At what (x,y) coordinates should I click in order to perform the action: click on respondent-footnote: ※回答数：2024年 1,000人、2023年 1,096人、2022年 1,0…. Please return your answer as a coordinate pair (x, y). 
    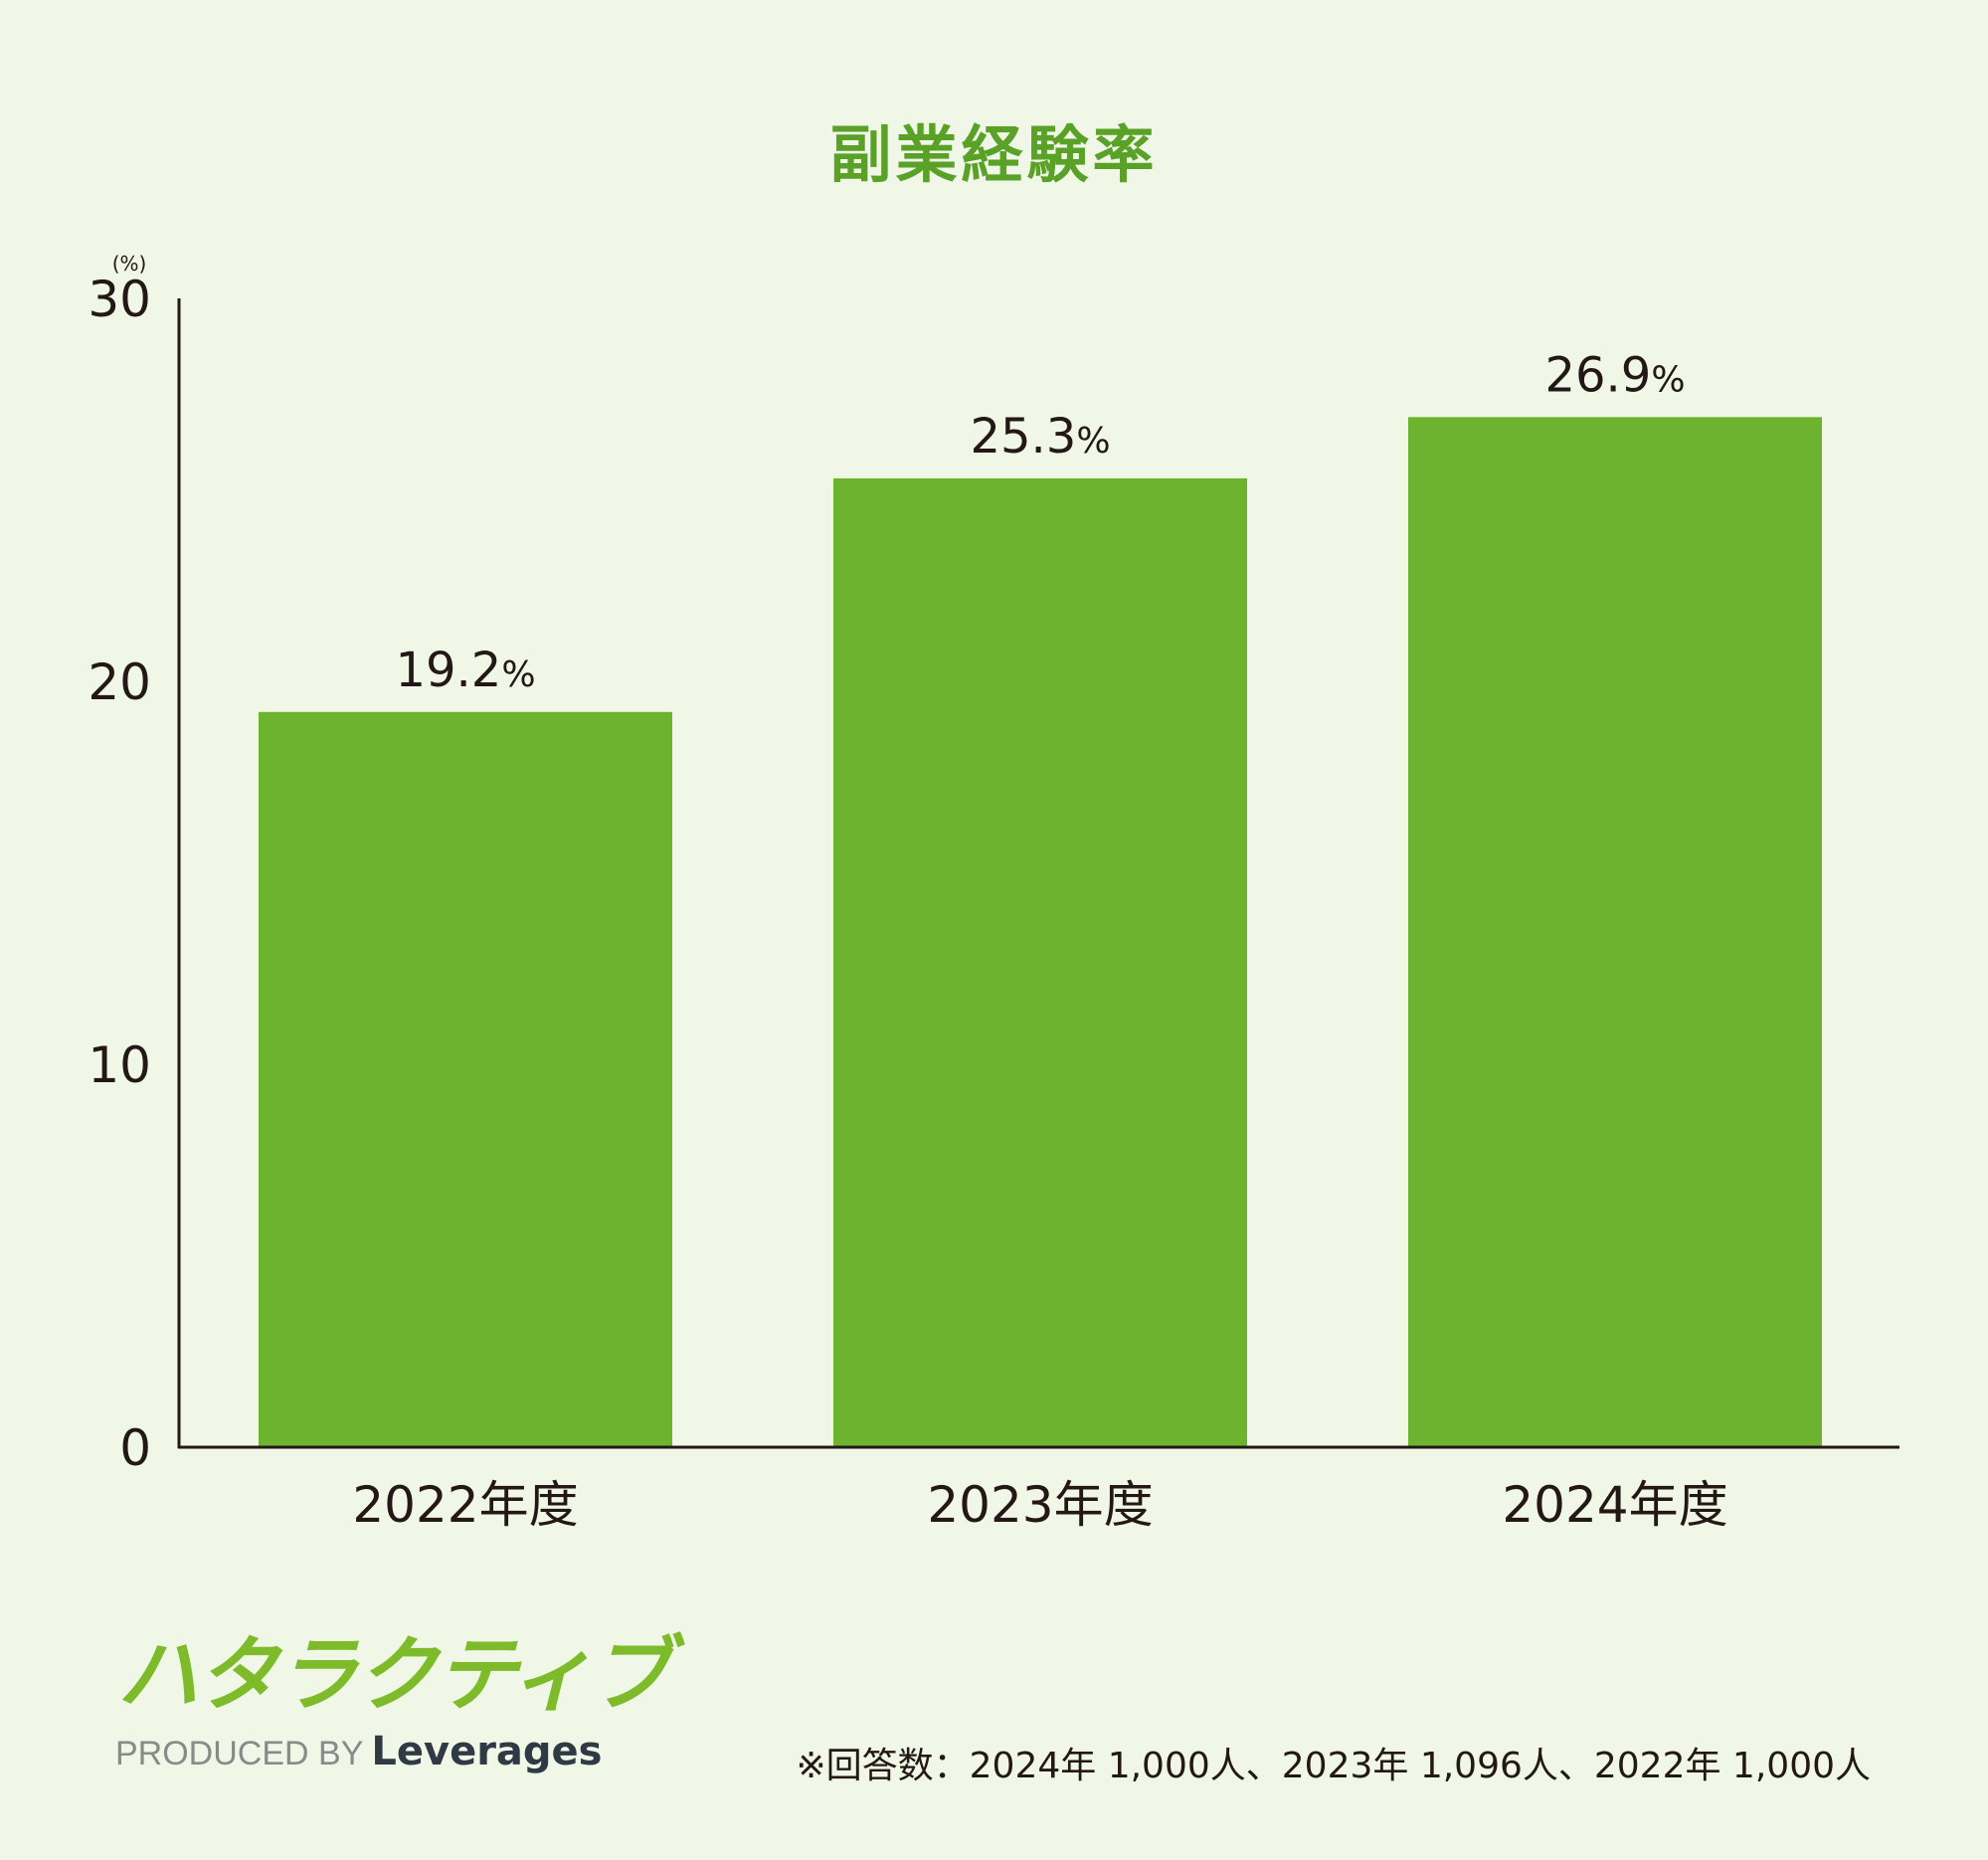
    Looking at the image, I should click on (1333, 1766).